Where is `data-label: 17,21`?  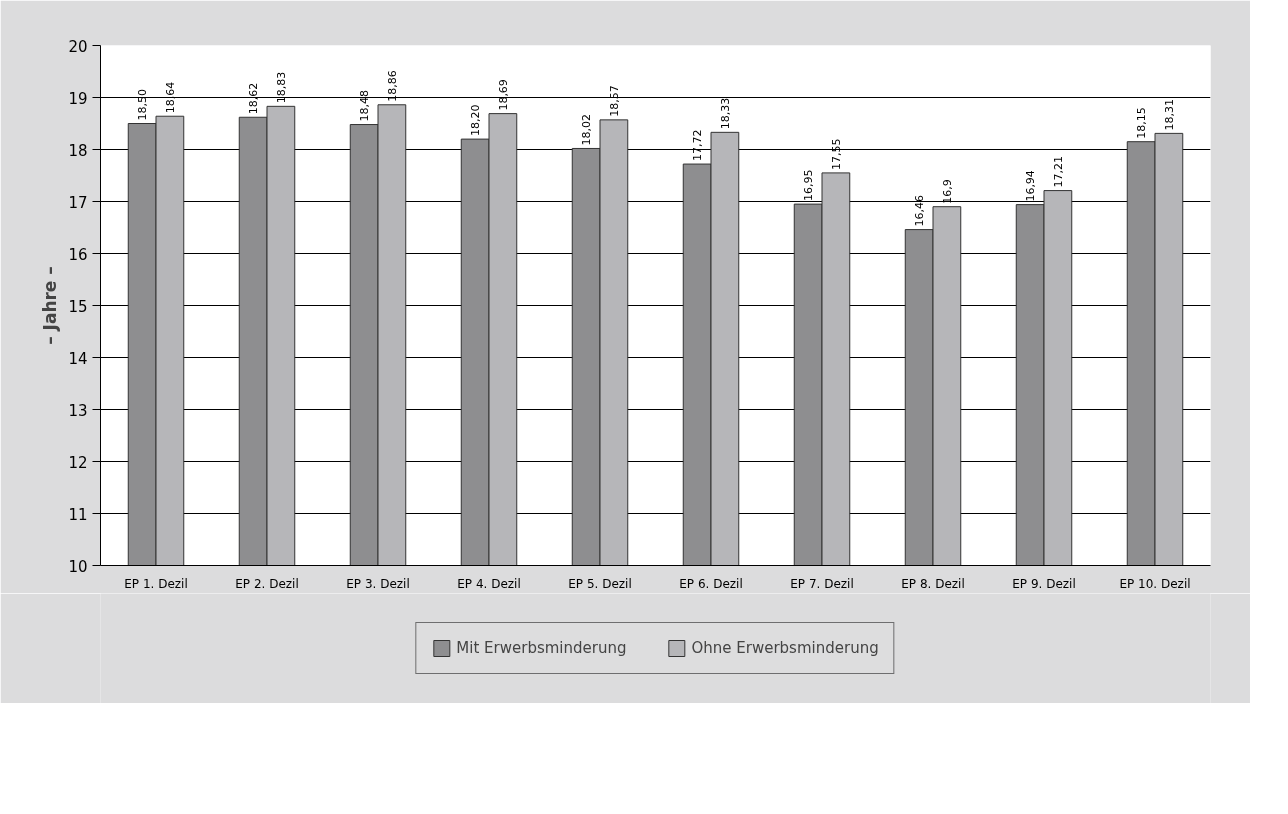 data-label: 17,21 is located at coordinates (1058, 172).